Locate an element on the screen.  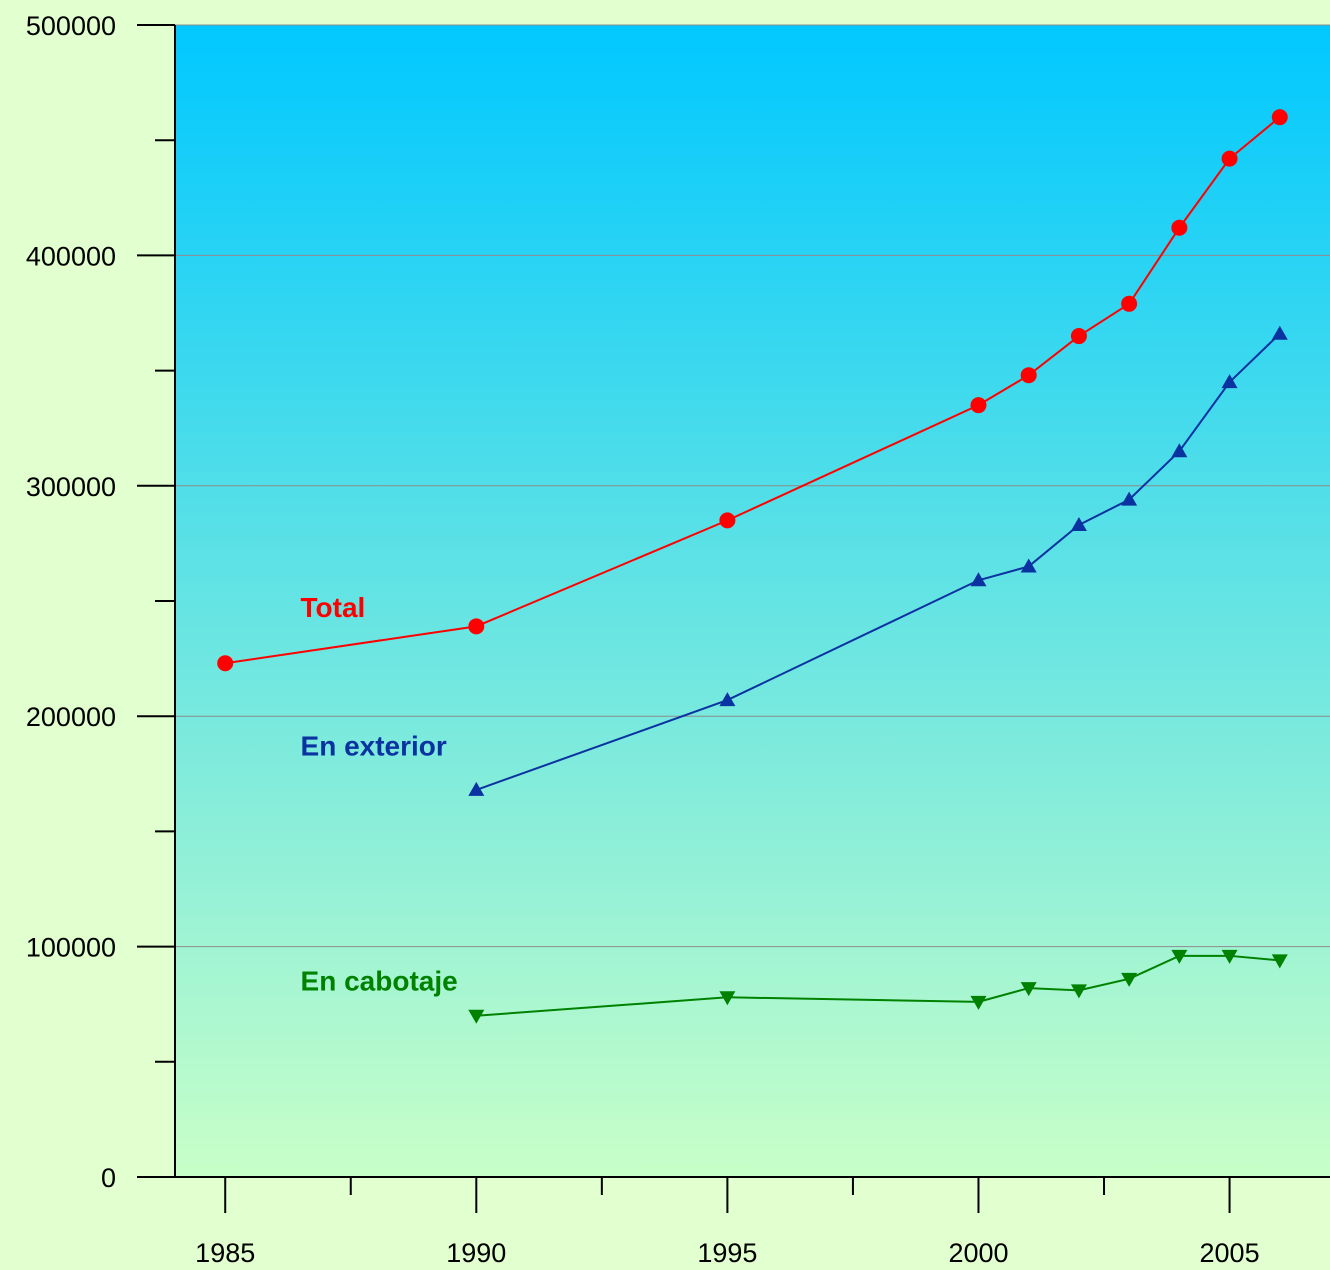
y-tick-label: 400000 is located at coordinates (71, 256).